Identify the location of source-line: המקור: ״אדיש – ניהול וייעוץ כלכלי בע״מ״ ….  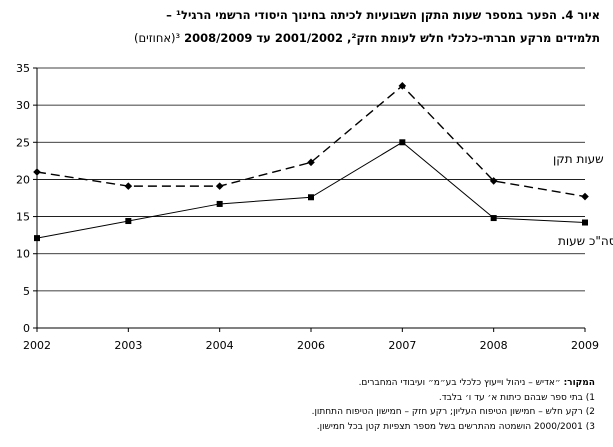
(315, 383).